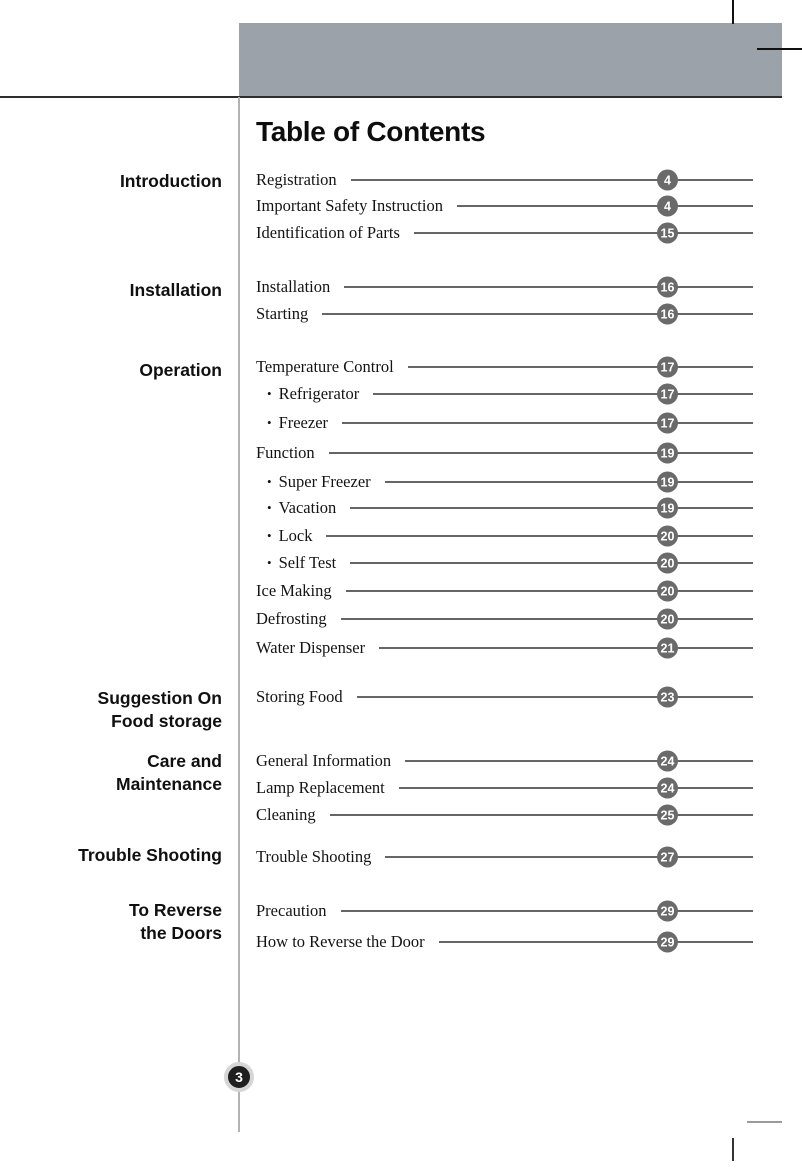 This screenshot has height=1171, width=802. I want to click on crop-mark-top-horizontal, so click(779, 49).